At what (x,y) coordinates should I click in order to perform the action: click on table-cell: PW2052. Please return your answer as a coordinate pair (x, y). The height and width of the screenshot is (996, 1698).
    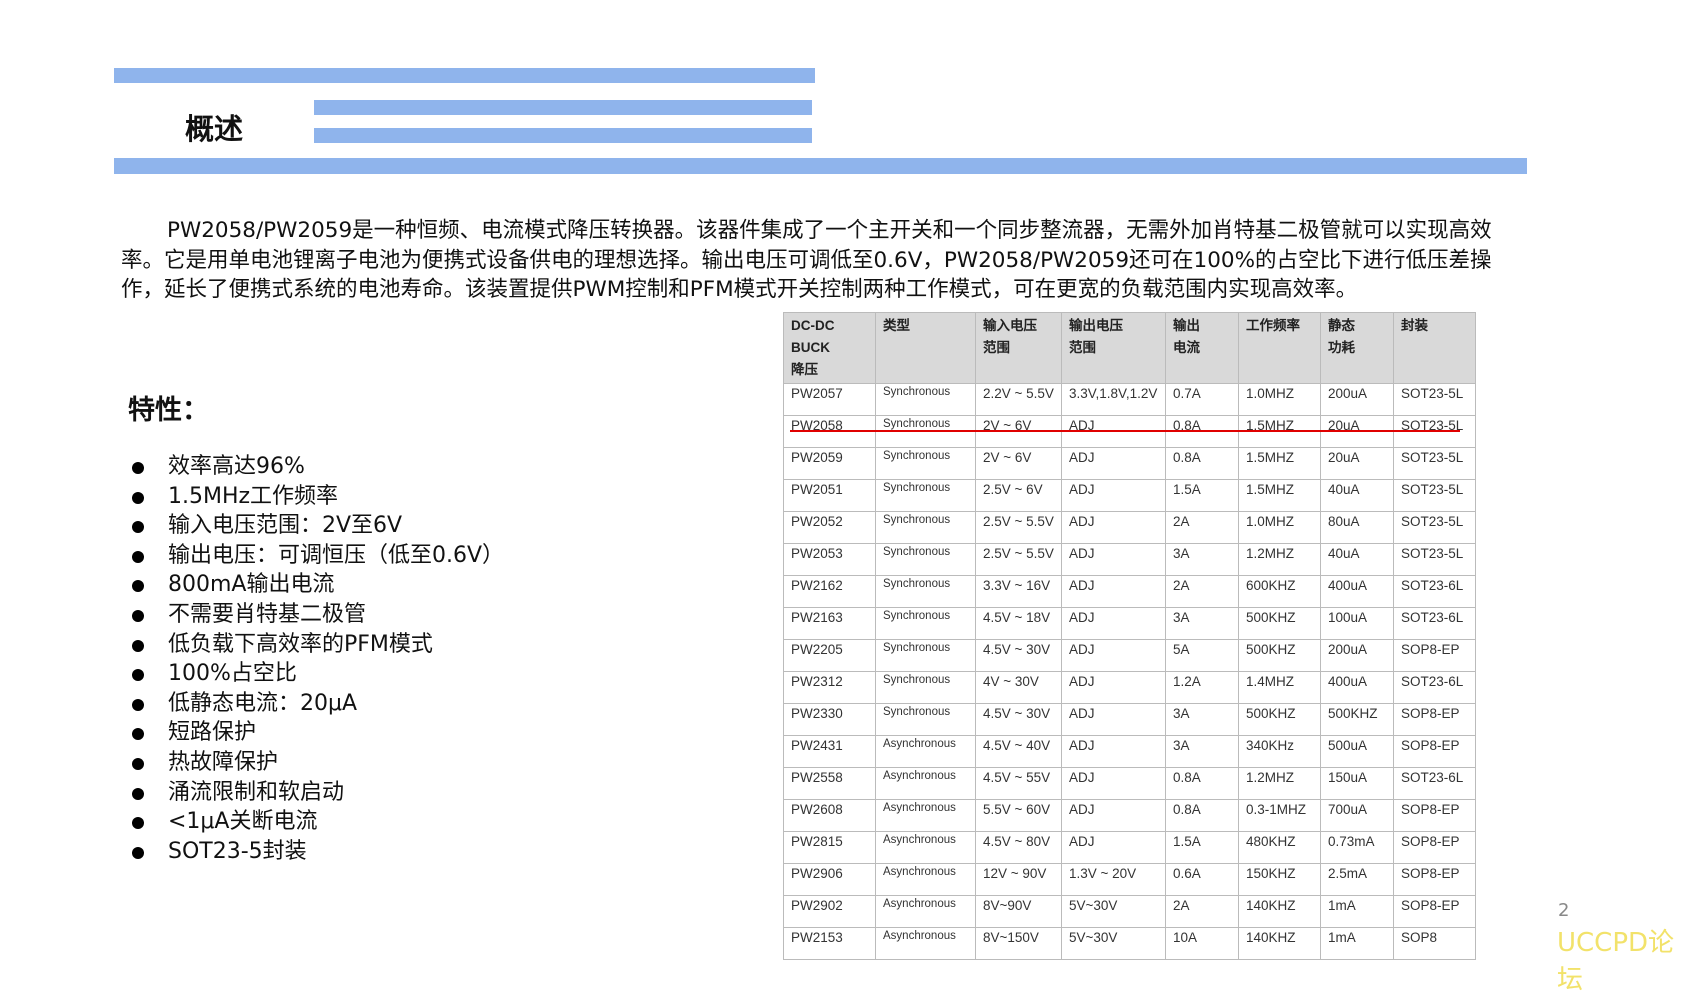
    Looking at the image, I should click on (829, 527).